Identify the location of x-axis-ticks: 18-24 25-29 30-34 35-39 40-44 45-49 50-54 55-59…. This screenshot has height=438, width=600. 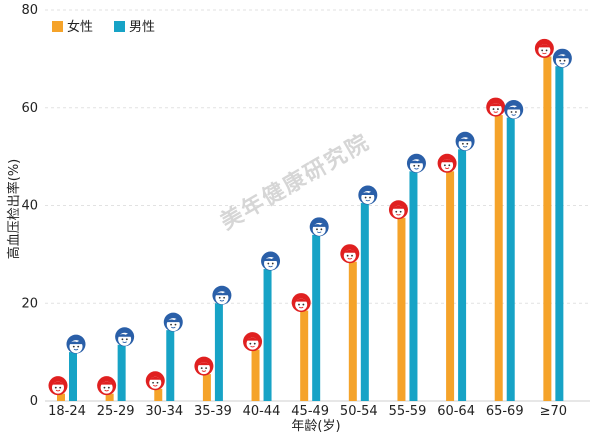
(307, 411).